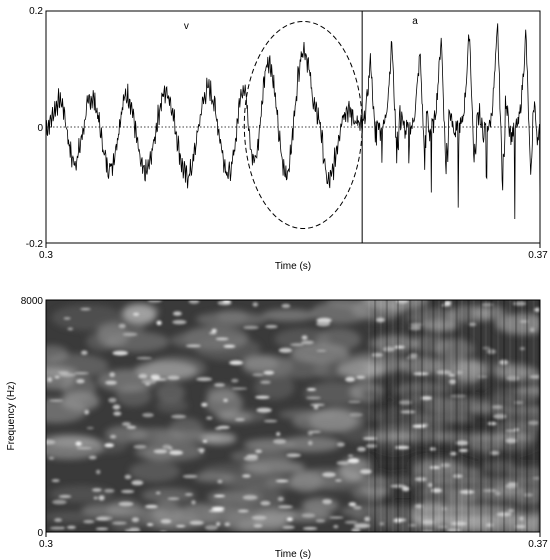 The height and width of the screenshot is (560, 550). I want to click on spectrogram-striations, so click(453, 416).